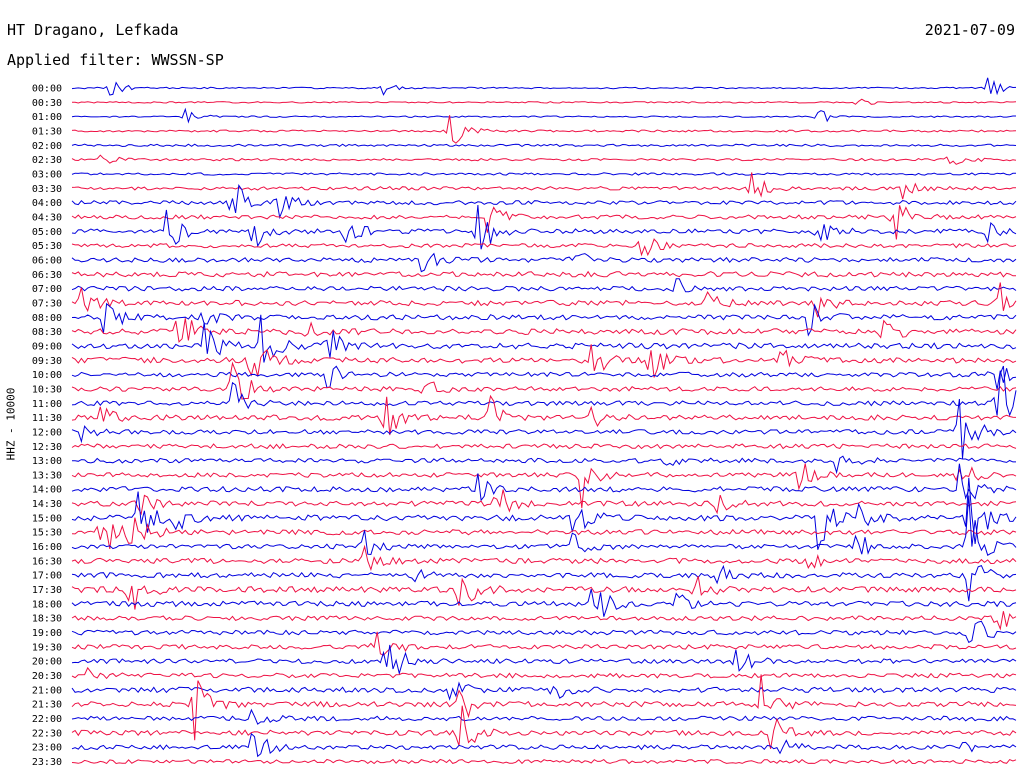  What do you see at coordinates (47, 232) in the screenshot?
I see `time-label: 05:00` at bounding box center [47, 232].